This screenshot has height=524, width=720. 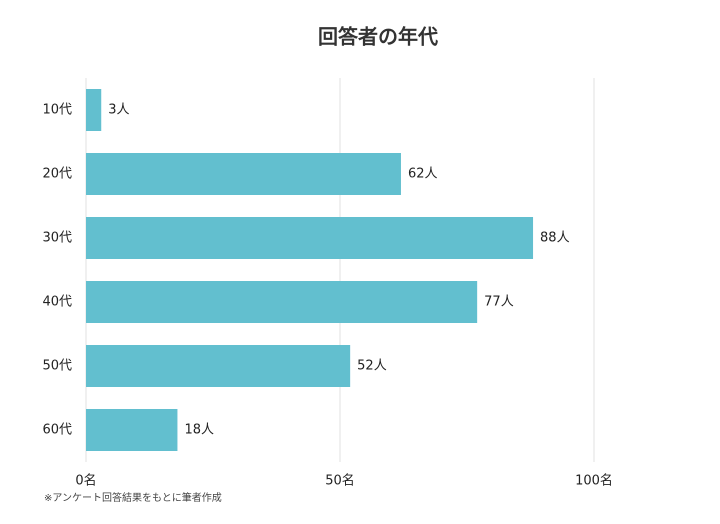 I want to click on y-tick-label: 40代, so click(x=57, y=302).